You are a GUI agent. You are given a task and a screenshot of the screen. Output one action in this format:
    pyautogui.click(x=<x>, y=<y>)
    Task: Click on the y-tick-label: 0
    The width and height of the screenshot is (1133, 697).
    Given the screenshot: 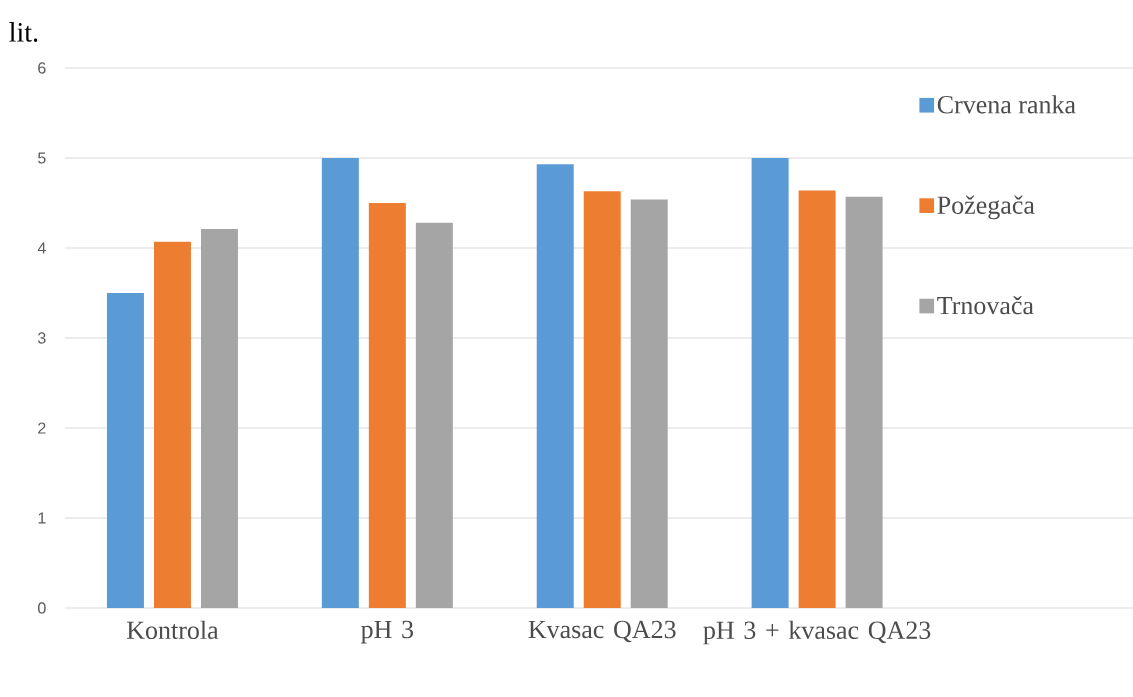 What is the action you would take?
    pyautogui.click(x=42, y=608)
    